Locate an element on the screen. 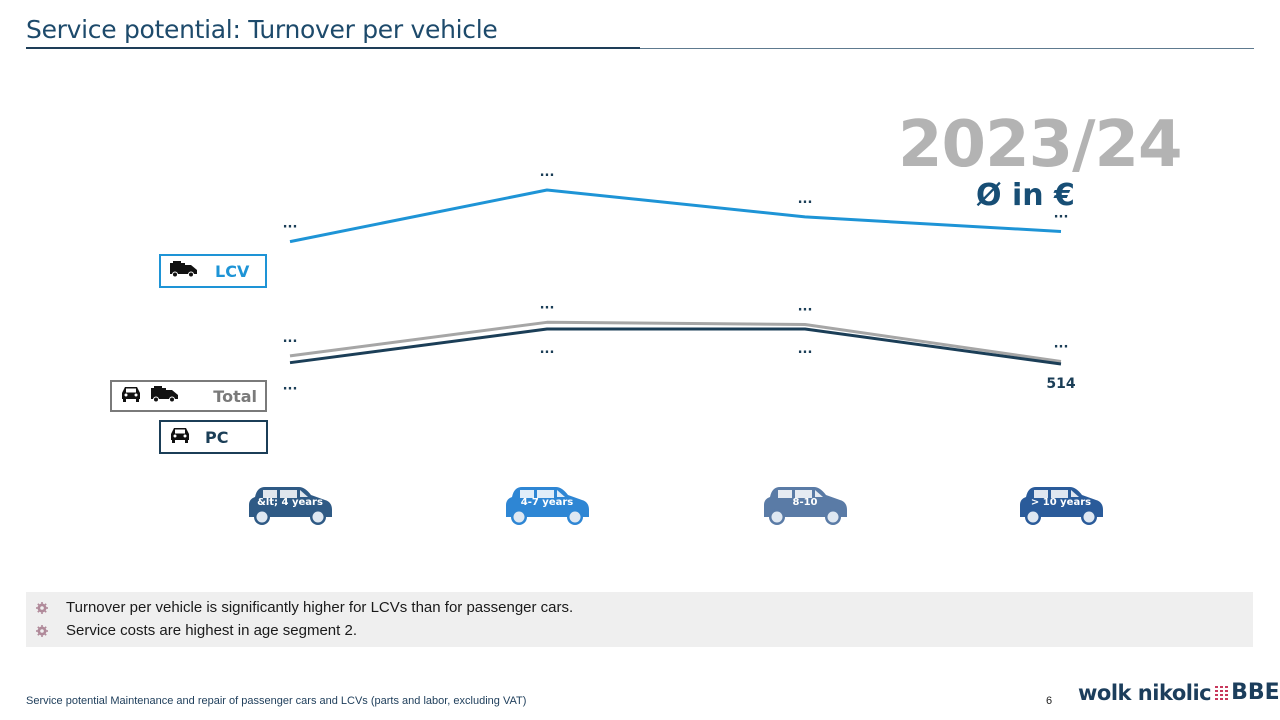 The image size is (1280, 720). year-label: 2023/24 is located at coordinates (1040, 145).